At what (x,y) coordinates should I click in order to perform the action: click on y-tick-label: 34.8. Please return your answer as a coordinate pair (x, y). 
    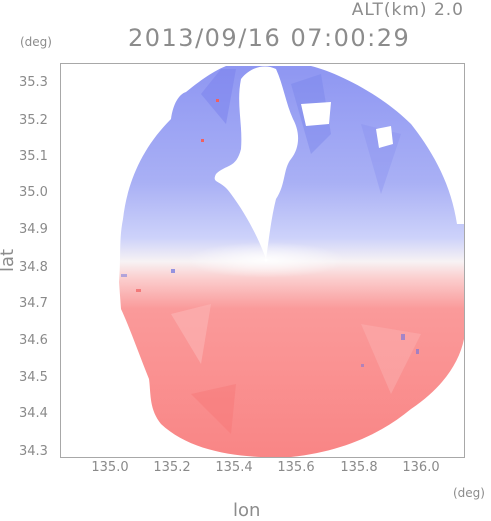
    Looking at the image, I should click on (33, 267).